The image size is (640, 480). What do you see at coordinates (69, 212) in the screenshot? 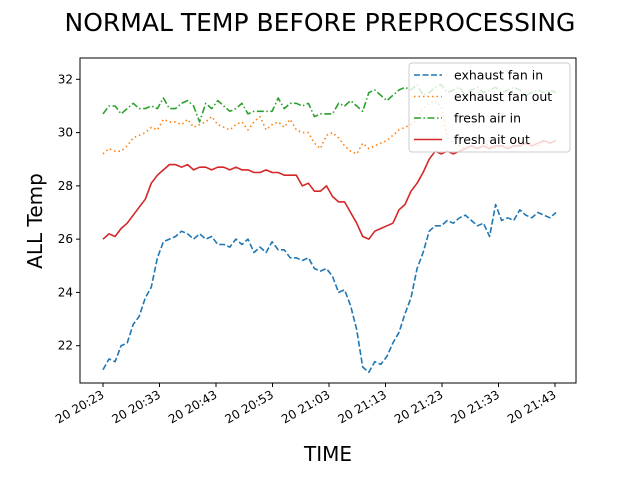
I see `y-axis-ticks: 22 24 26 28 30 32` at bounding box center [69, 212].